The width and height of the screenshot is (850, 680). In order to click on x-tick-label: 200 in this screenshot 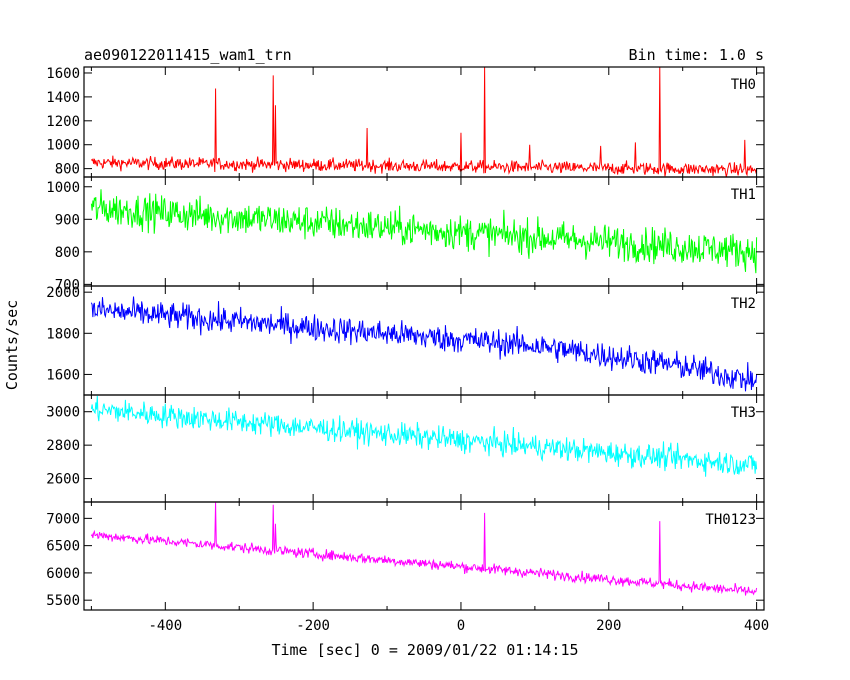, I will do `click(608, 626)`.